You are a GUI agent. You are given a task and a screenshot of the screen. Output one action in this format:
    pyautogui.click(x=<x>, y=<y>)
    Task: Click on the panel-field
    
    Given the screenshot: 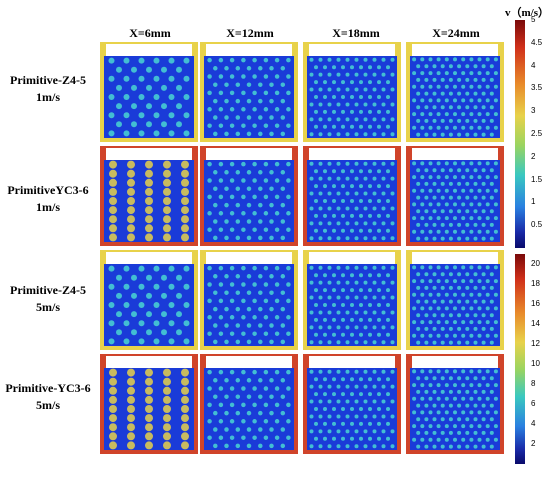 What is the action you would take?
    pyautogui.click(x=455, y=97)
    